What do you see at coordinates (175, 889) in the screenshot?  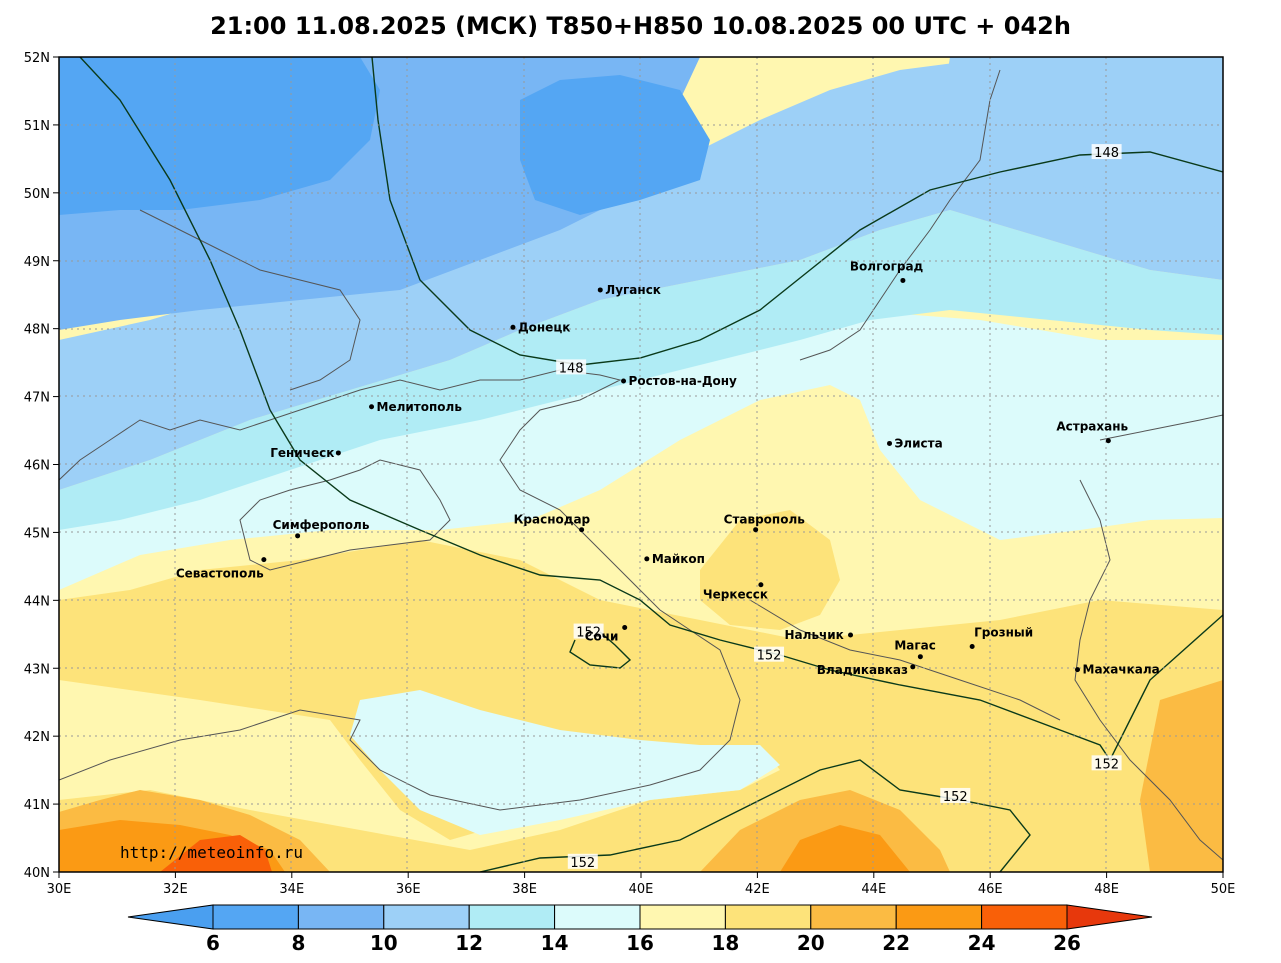 I see `lon-label: 32E` at bounding box center [175, 889].